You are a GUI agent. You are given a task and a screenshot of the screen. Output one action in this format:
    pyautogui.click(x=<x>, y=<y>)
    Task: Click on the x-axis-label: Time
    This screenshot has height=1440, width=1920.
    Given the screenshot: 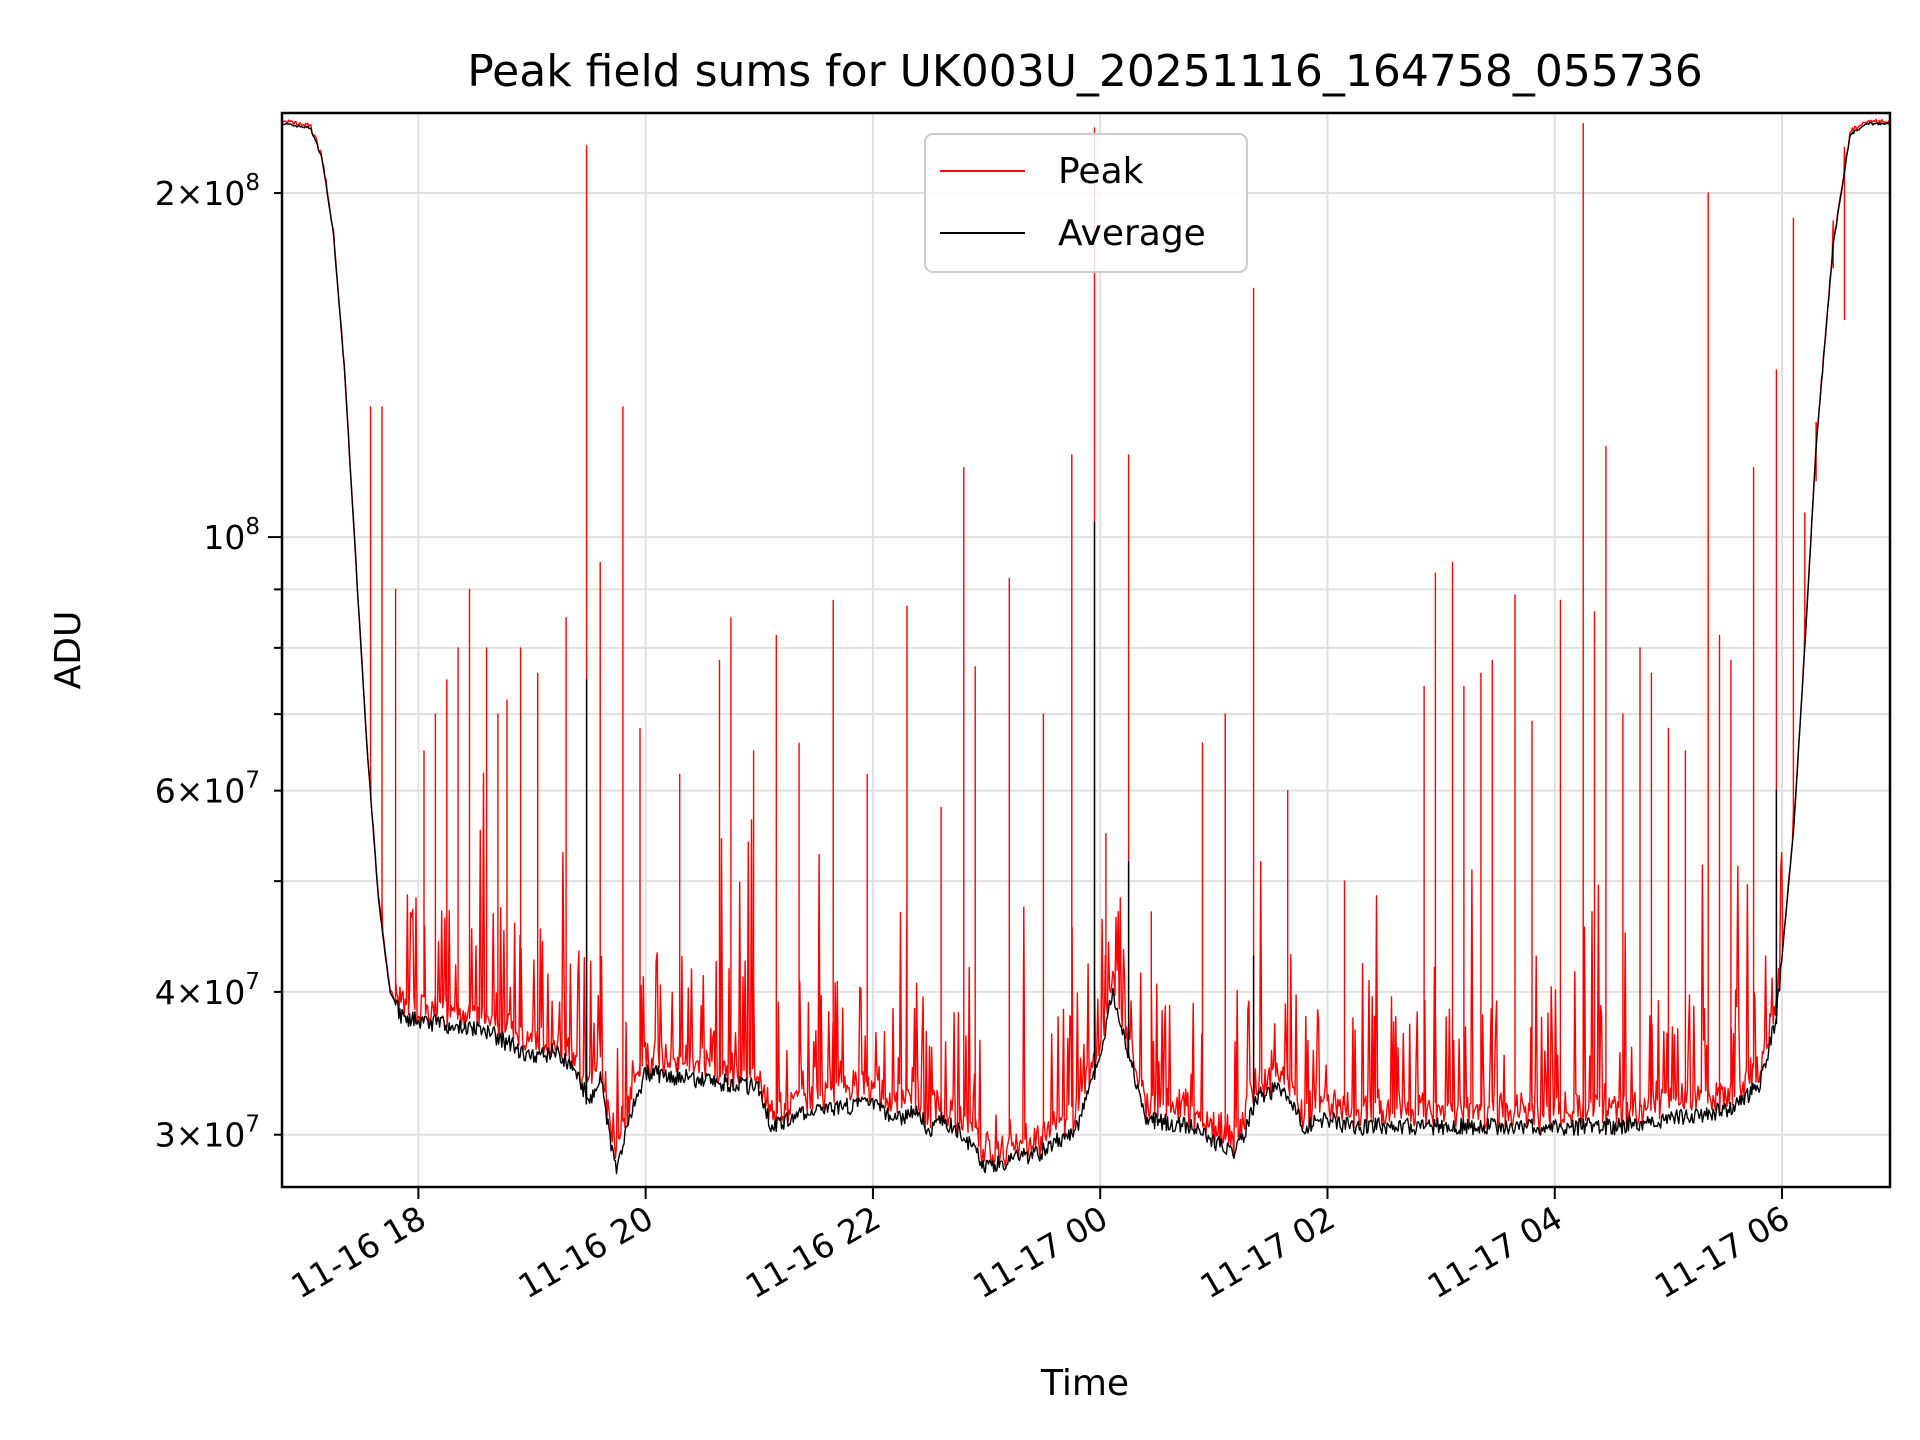 What is the action you would take?
    pyautogui.click(x=1084, y=1383)
    